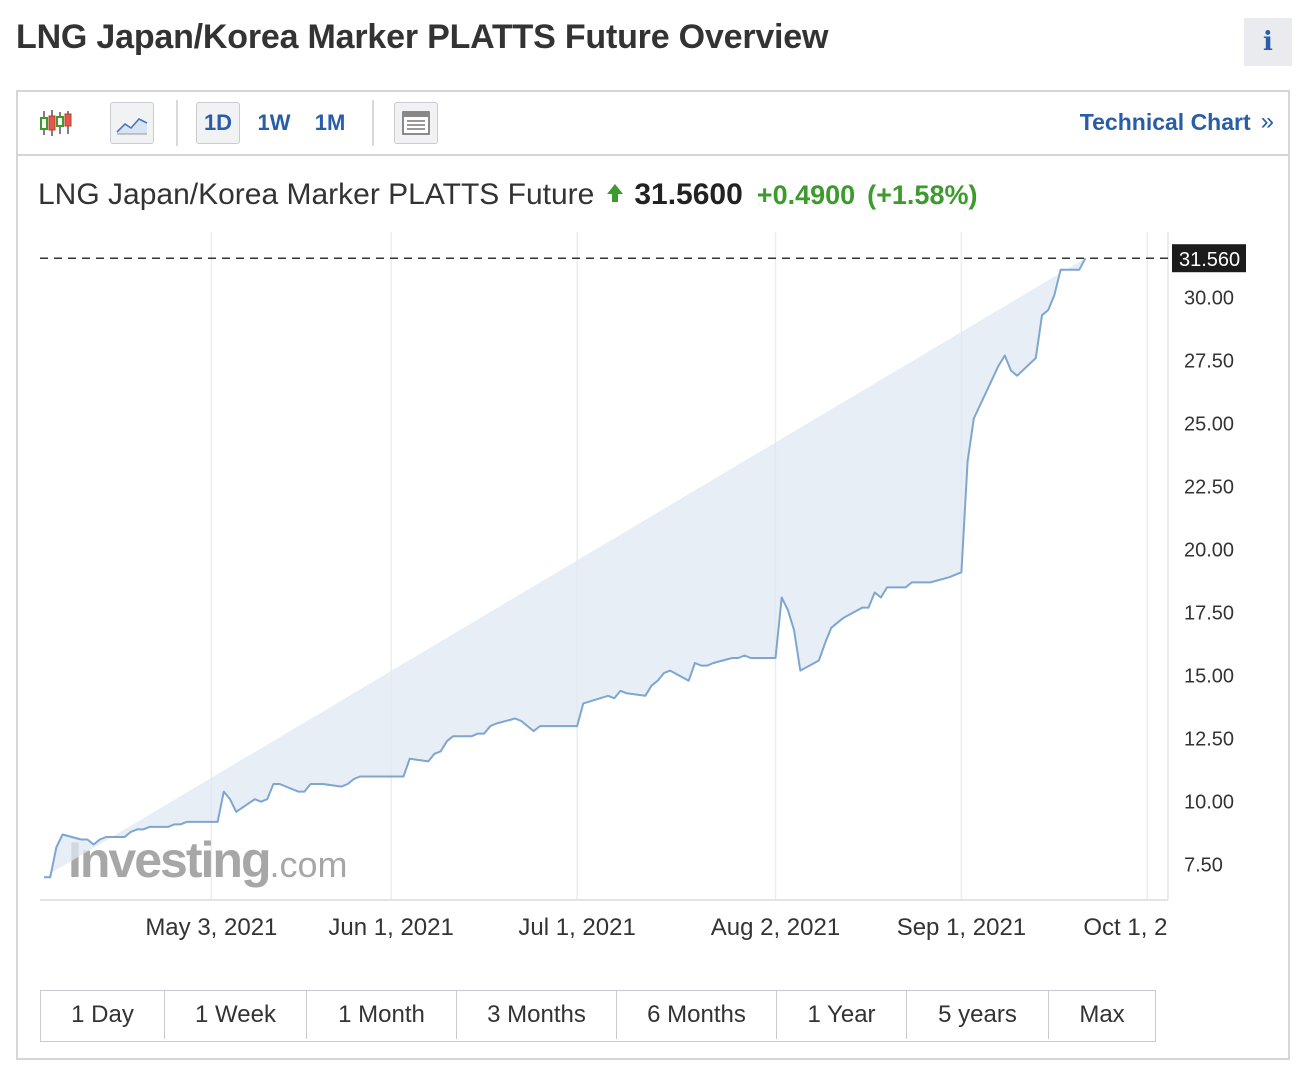 The width and height of the screenshot is (1312, 1080). I want to click on y-tick-label: 20.00, so click(1209, 551).